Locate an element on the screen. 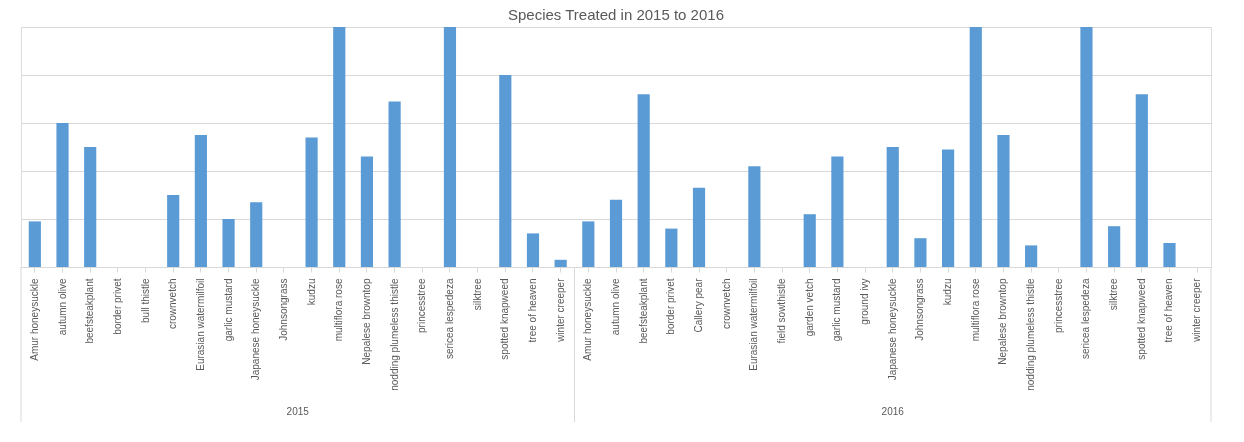 The image size is (1244, 442). x-tick-label: garden vetch is located at coordinates (809, 307).